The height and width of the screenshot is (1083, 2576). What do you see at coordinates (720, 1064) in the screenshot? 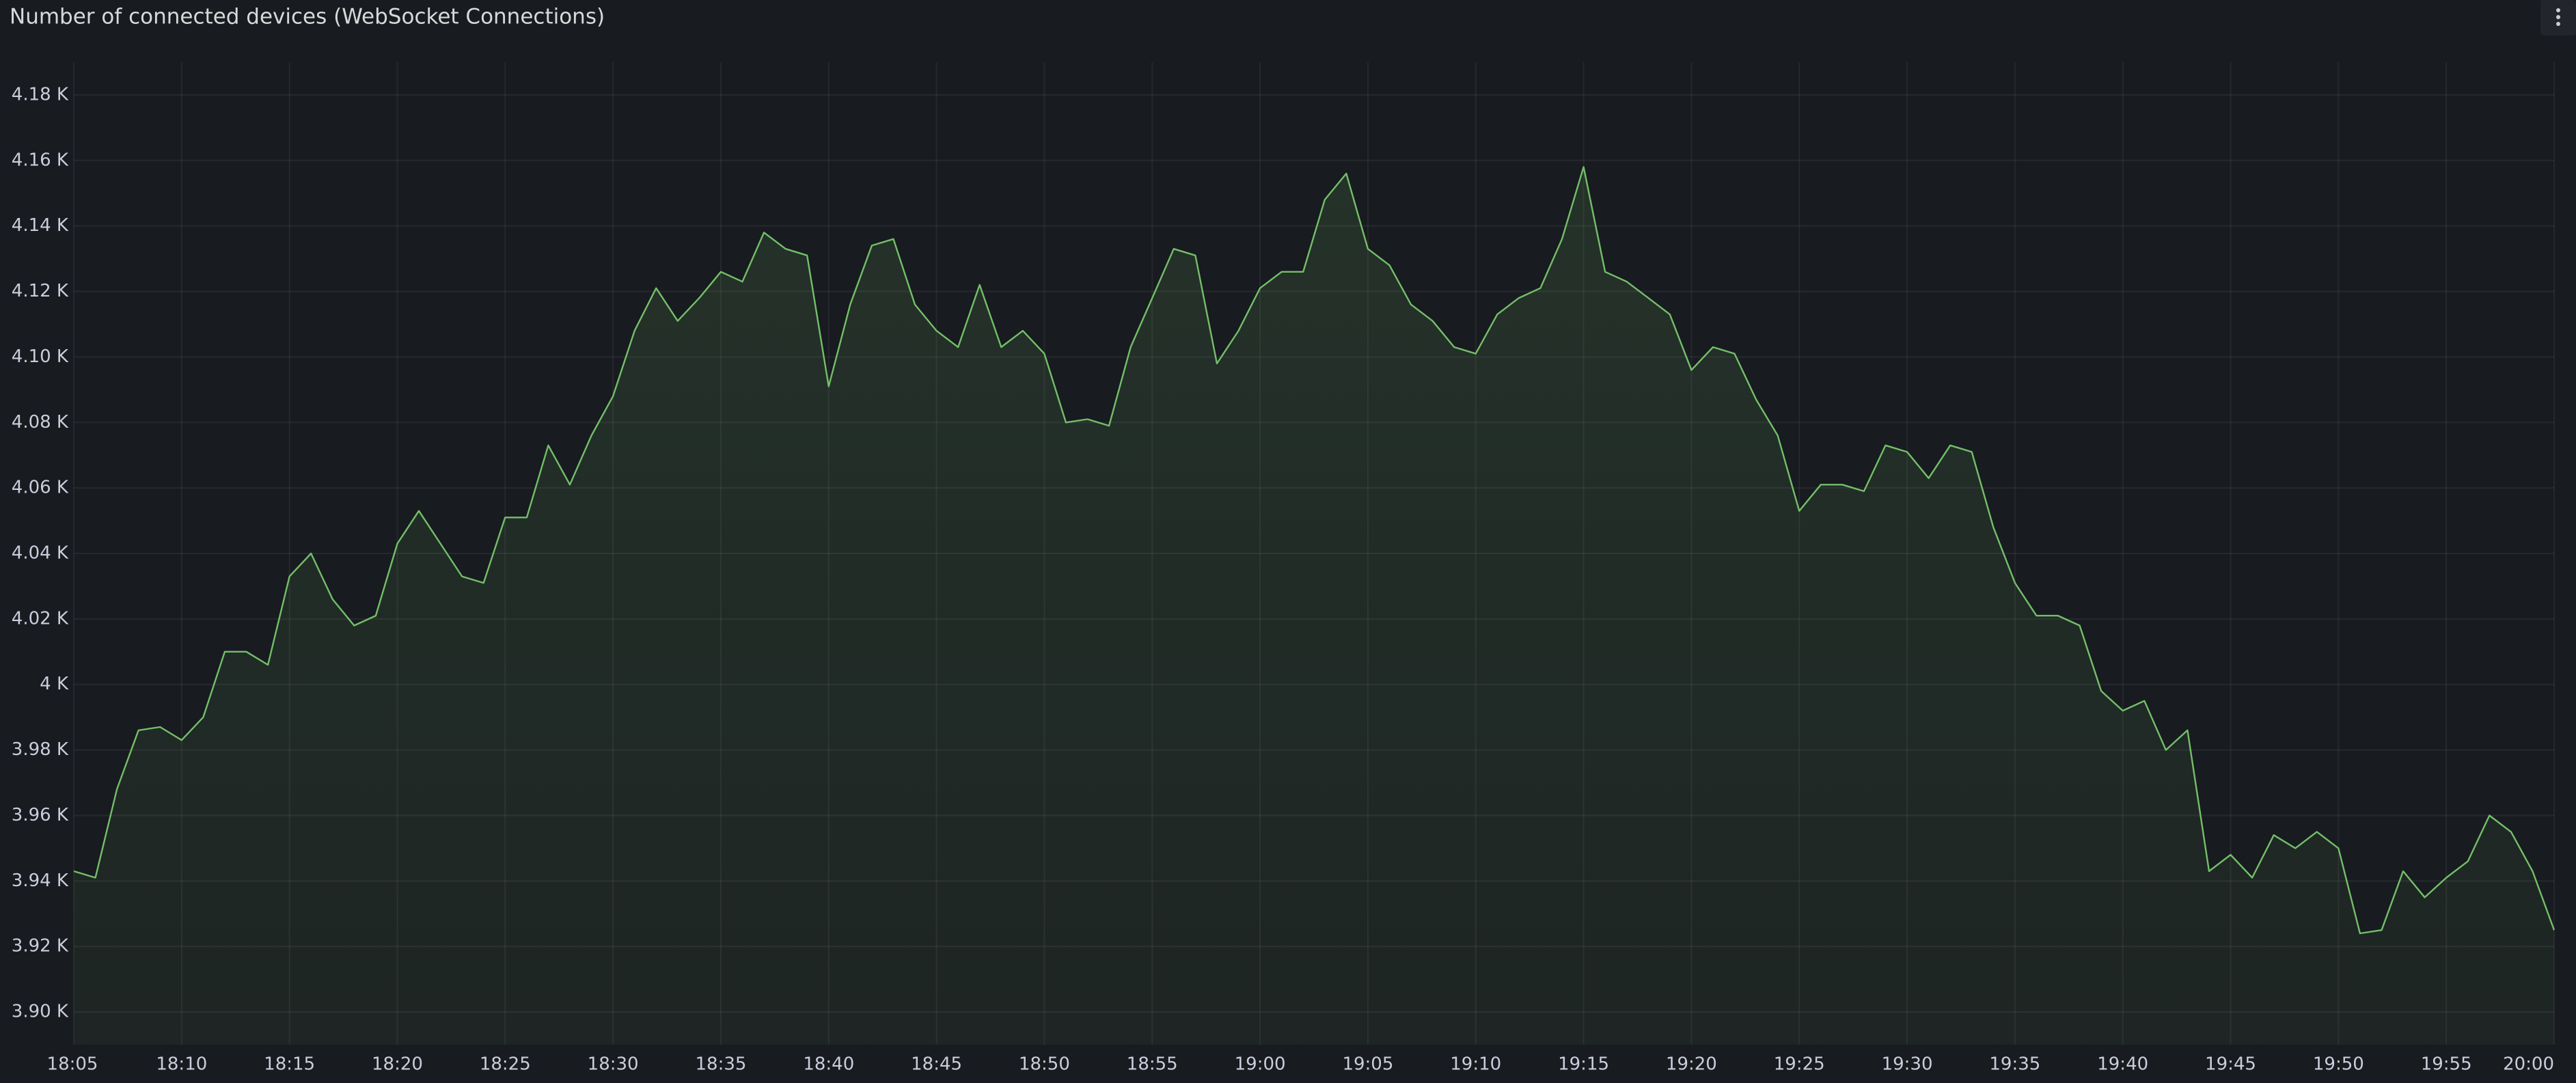
I see `x-tick-label: 18:35` at bounding box center [720, 1064].